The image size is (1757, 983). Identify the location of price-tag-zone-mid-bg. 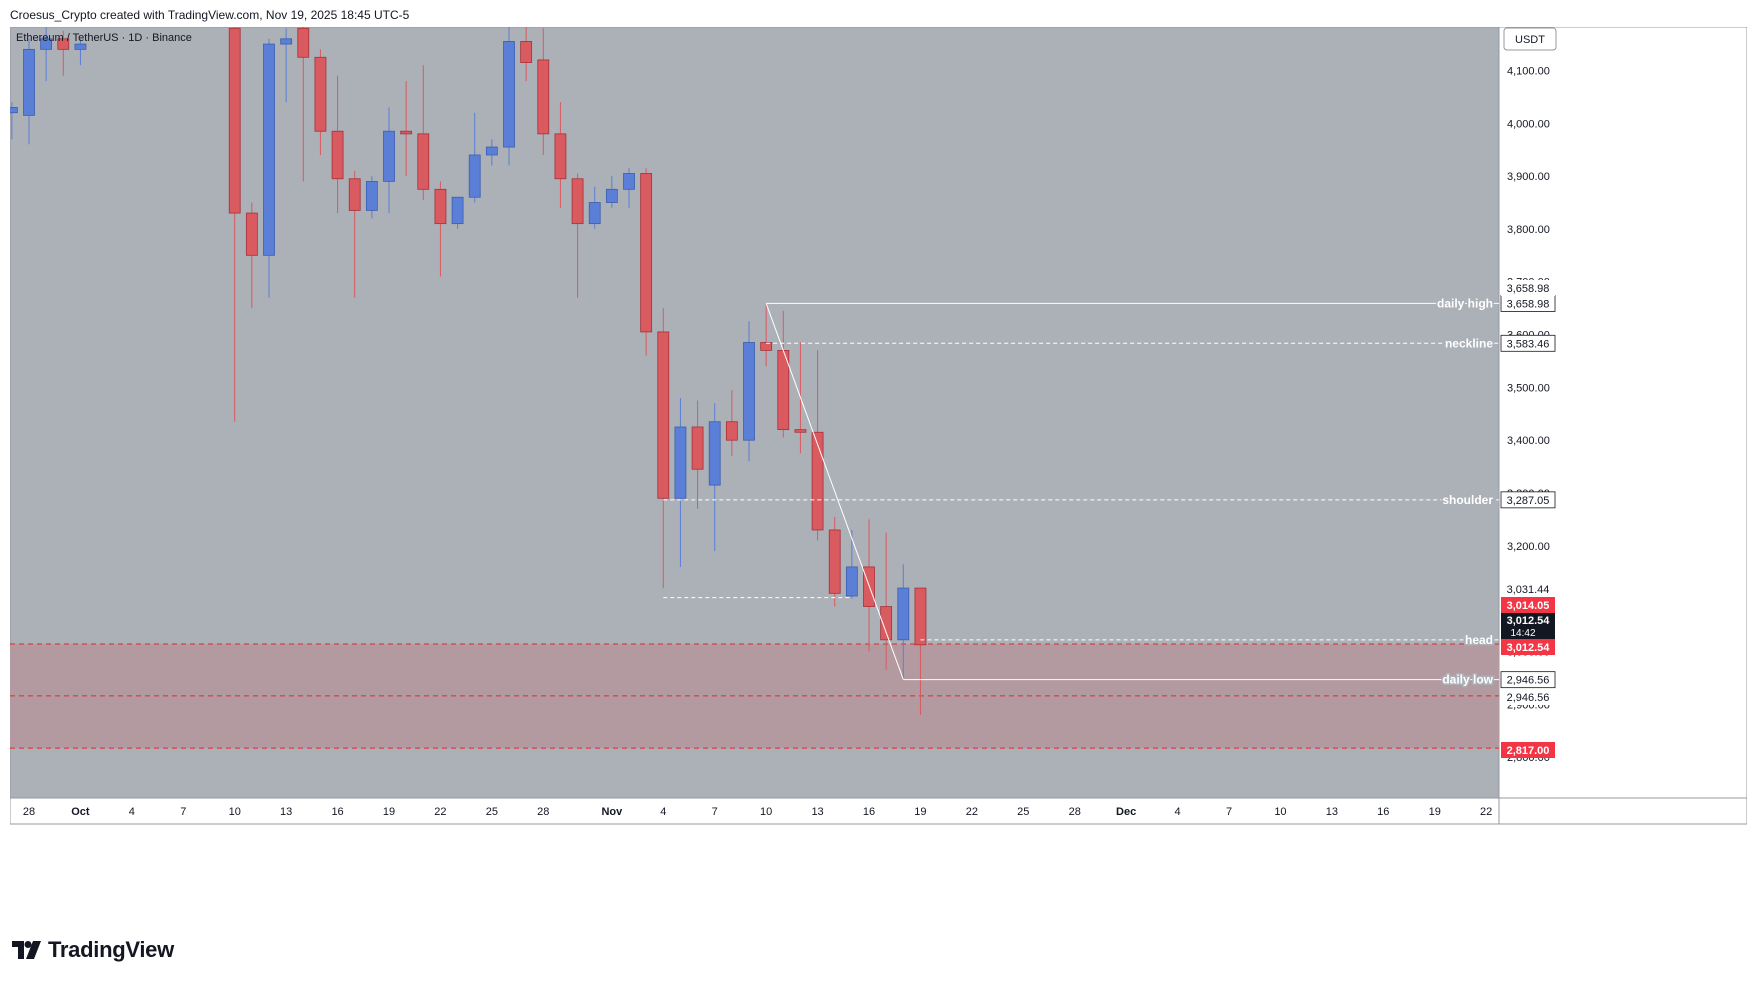
(1528, 697).